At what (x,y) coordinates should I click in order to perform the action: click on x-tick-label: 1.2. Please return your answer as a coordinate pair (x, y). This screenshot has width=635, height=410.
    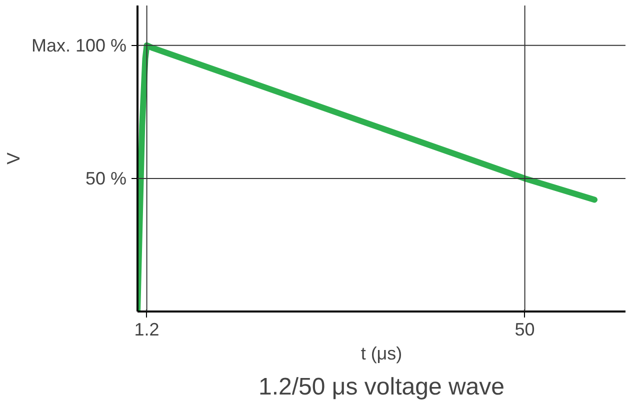
    Looking at the image, I should click on (147, 330).